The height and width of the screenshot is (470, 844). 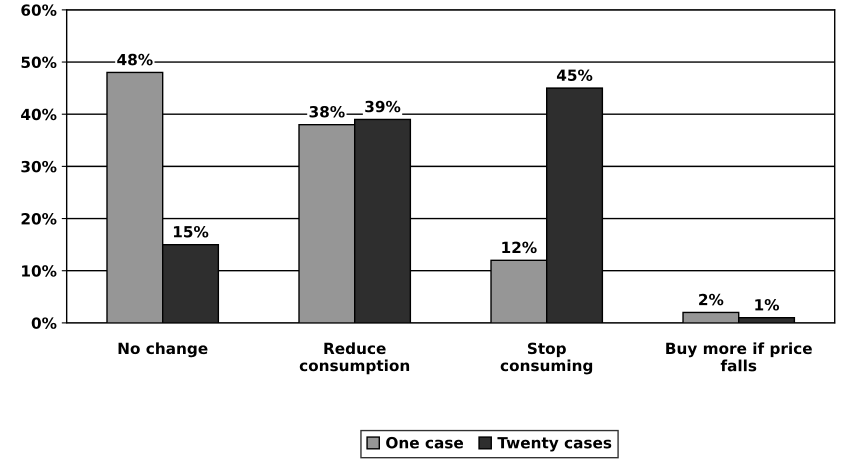 I want to click on legend-label: Twenty cases, so click(x=554, y=444).